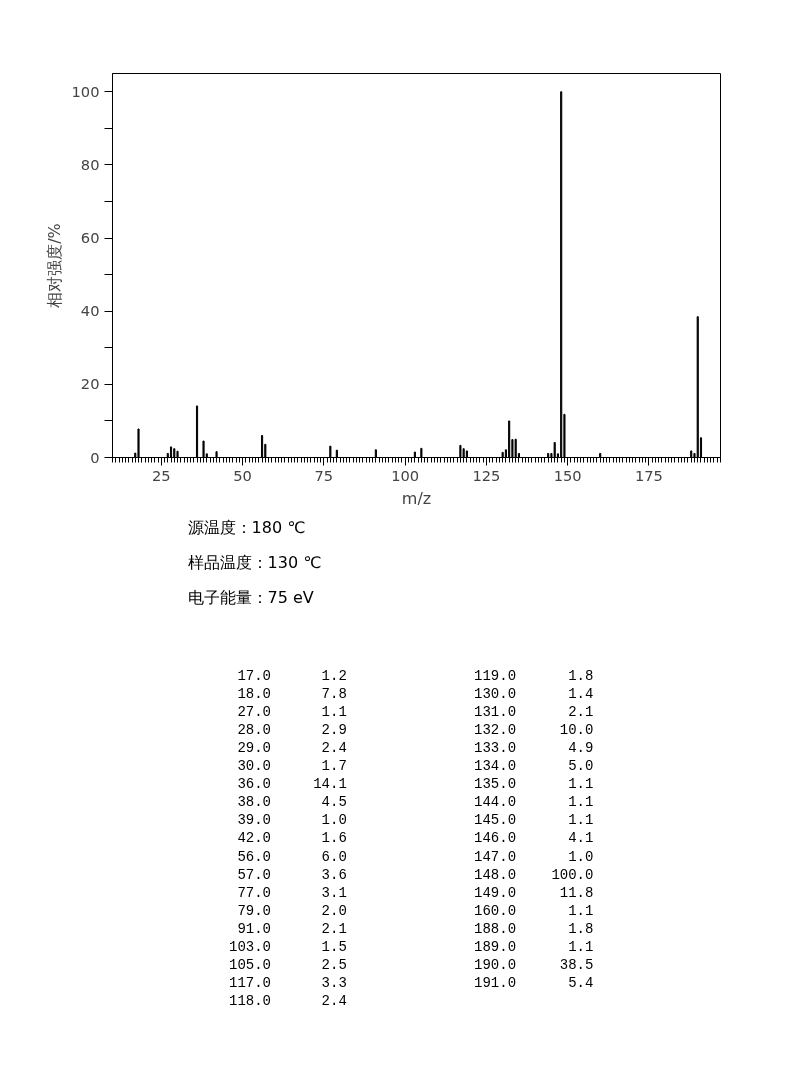  Describe the element at coordinates (334, 965) in the screenshot. I see `data-label: 2.5` at that location.